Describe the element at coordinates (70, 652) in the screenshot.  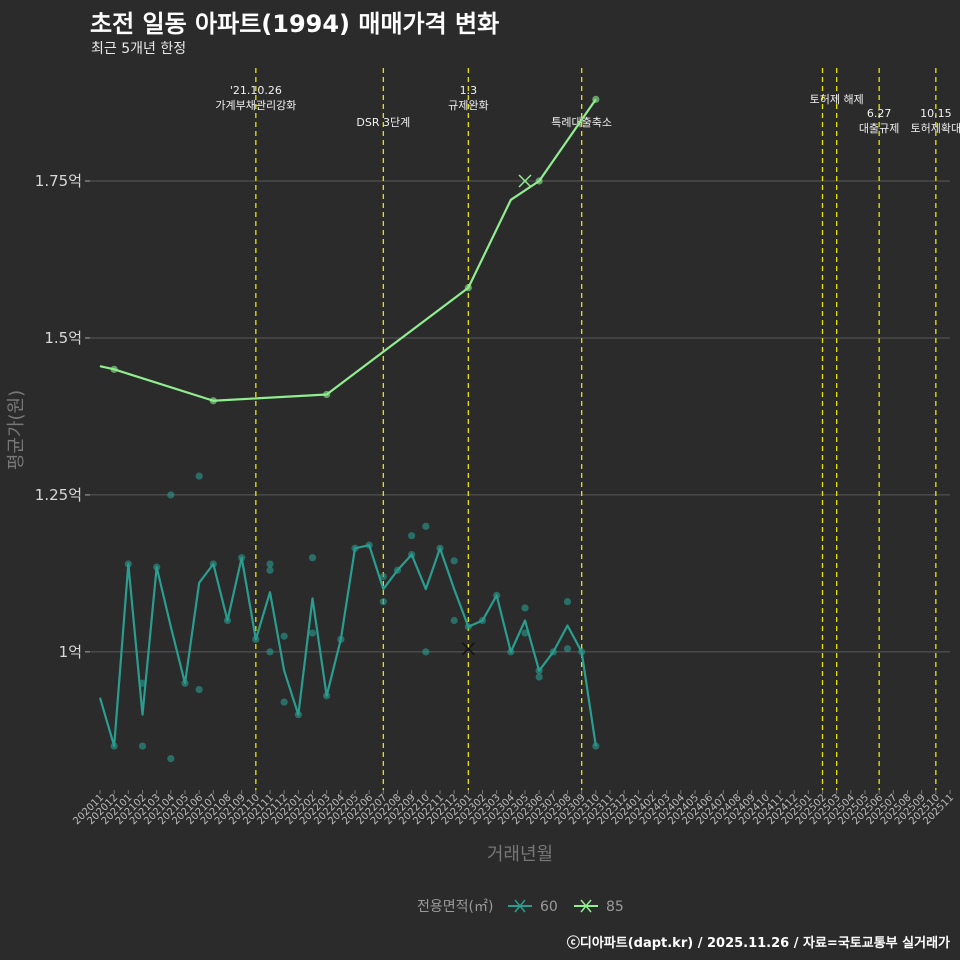
I see `y-tick-label: 1억` at that location.